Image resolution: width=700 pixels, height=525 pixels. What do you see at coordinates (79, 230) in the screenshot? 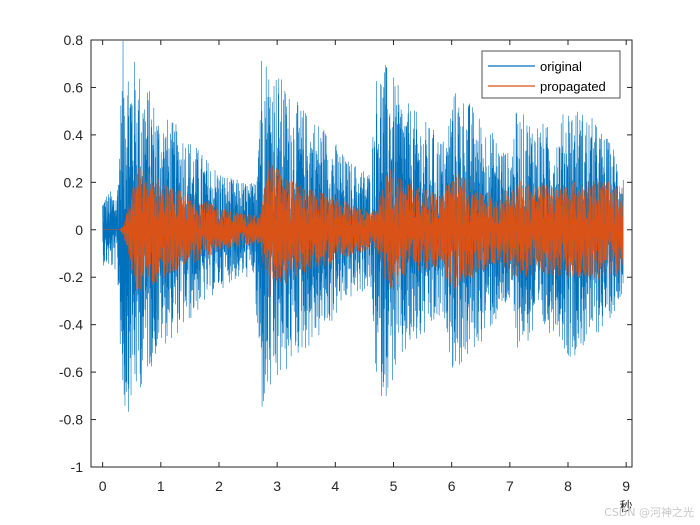
I see `y-tick-label: 0` at bounding box center [79, 230].